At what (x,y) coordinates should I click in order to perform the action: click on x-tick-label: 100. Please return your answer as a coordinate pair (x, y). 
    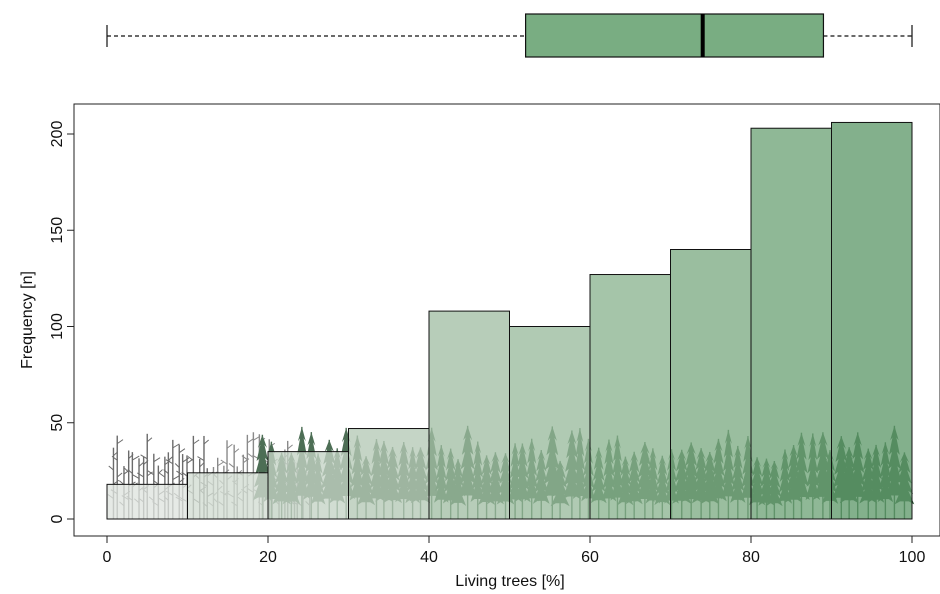
    Looking at the image, I should click on (912, 557).